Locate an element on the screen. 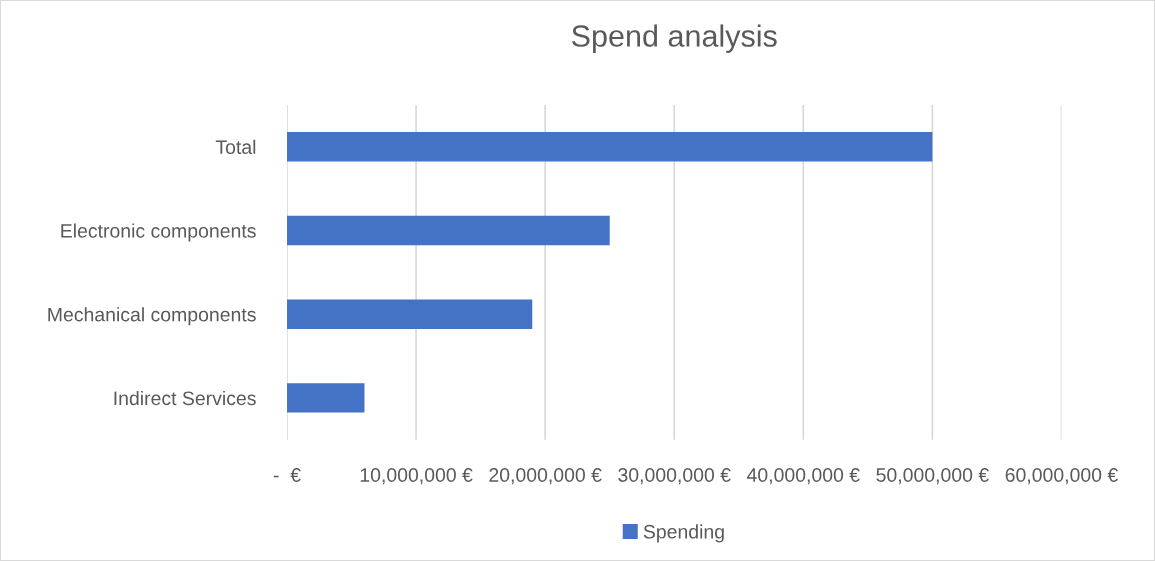  x-tick-label: 40,000,000 € is located at coordinates (803, 476).